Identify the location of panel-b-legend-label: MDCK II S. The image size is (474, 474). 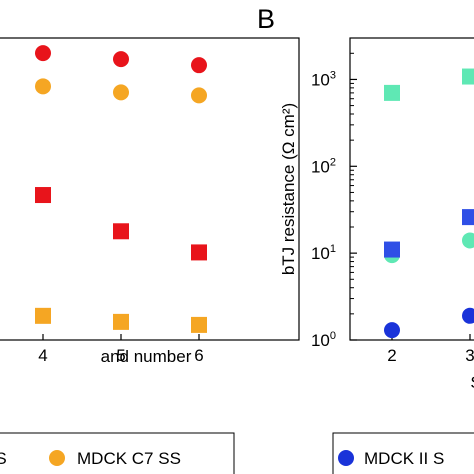
(404, 458).